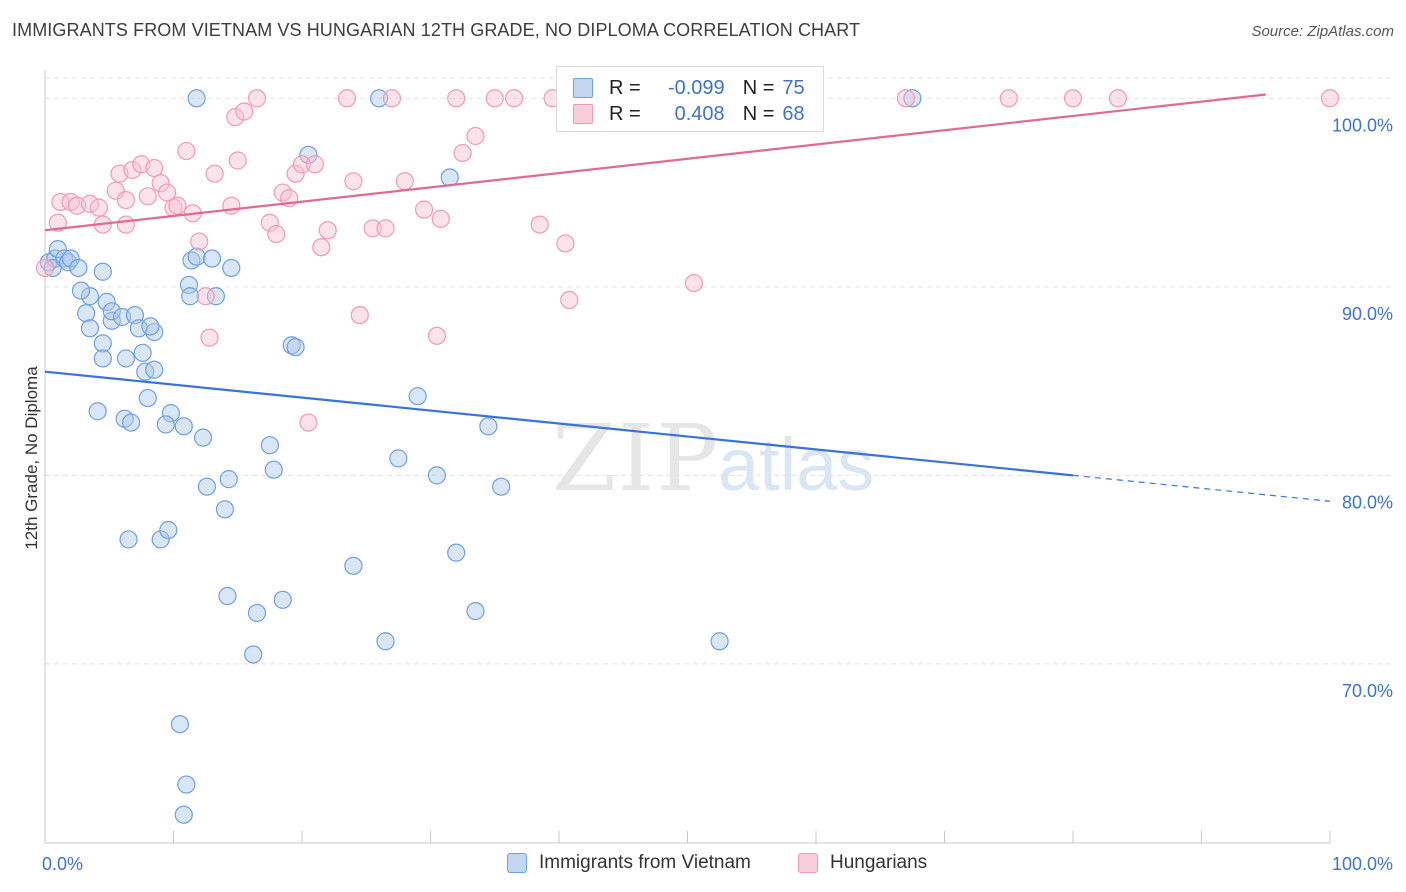 The height and width of the screenshot is (892, 1406). I want to click on y-tick-label: 70.0%, so click(1367, 691).